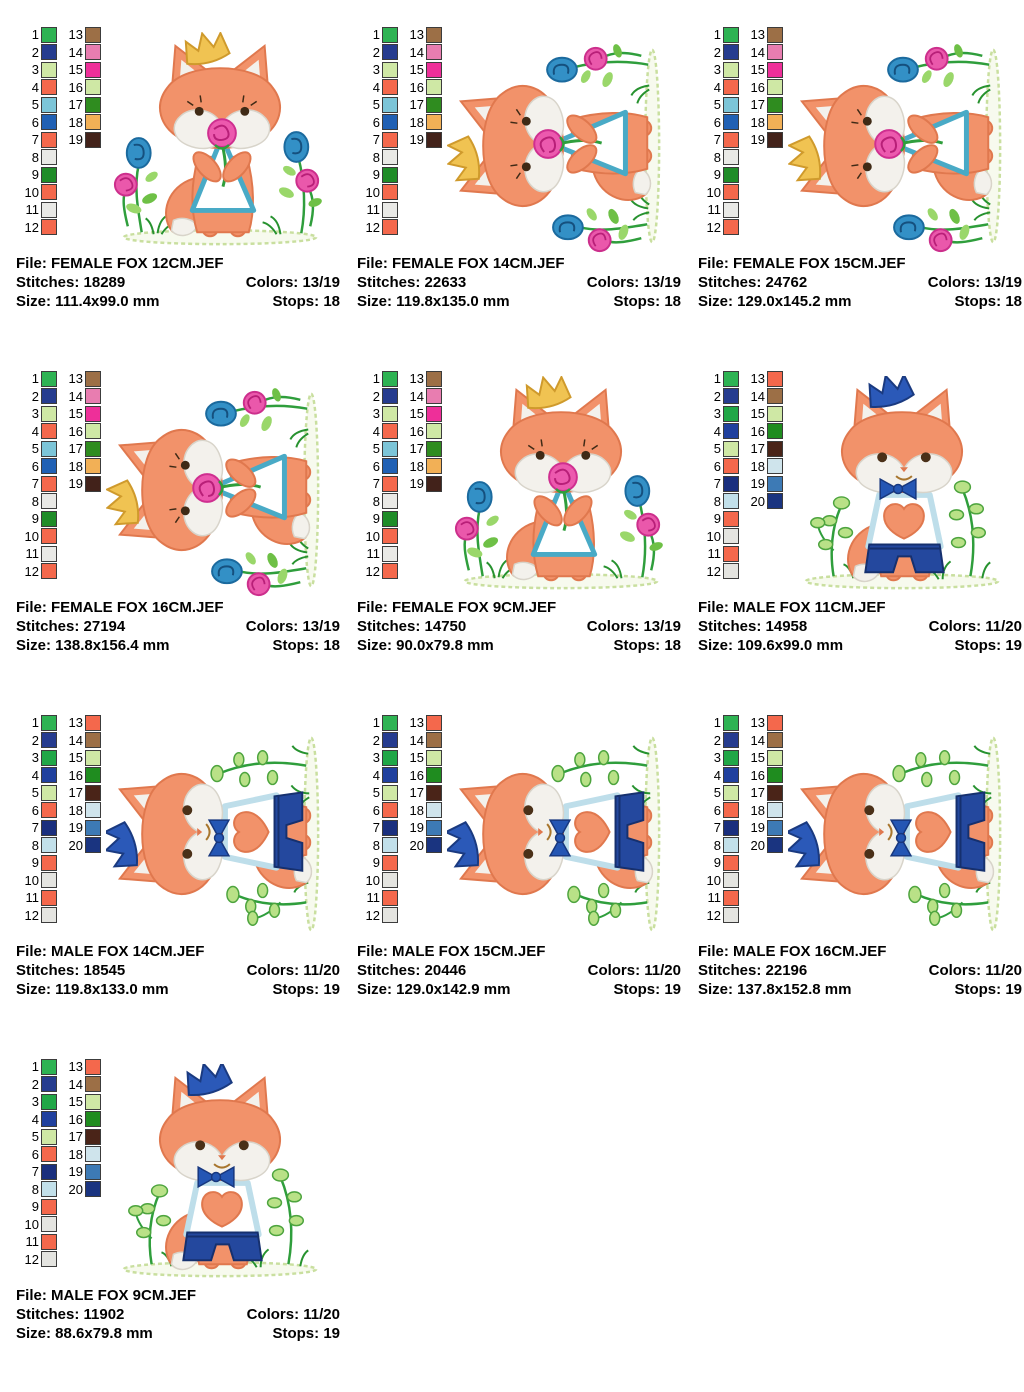 This screenshot has width=1024, height=1392. I want to click on thread-number: 7, so click(376, 484).